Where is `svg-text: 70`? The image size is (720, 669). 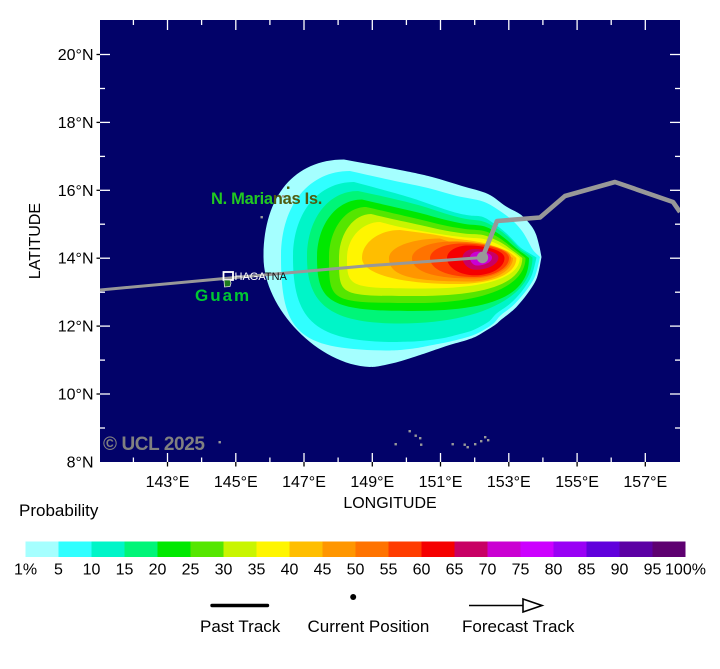 svg-text: 70 is located at coordinates (488, 570).